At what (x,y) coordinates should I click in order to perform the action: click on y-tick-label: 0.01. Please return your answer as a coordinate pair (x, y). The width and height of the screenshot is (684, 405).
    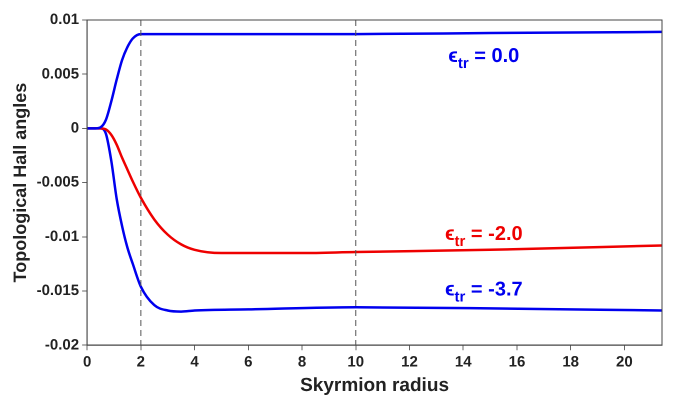
    Looking at the image, I should click on (65, 19).